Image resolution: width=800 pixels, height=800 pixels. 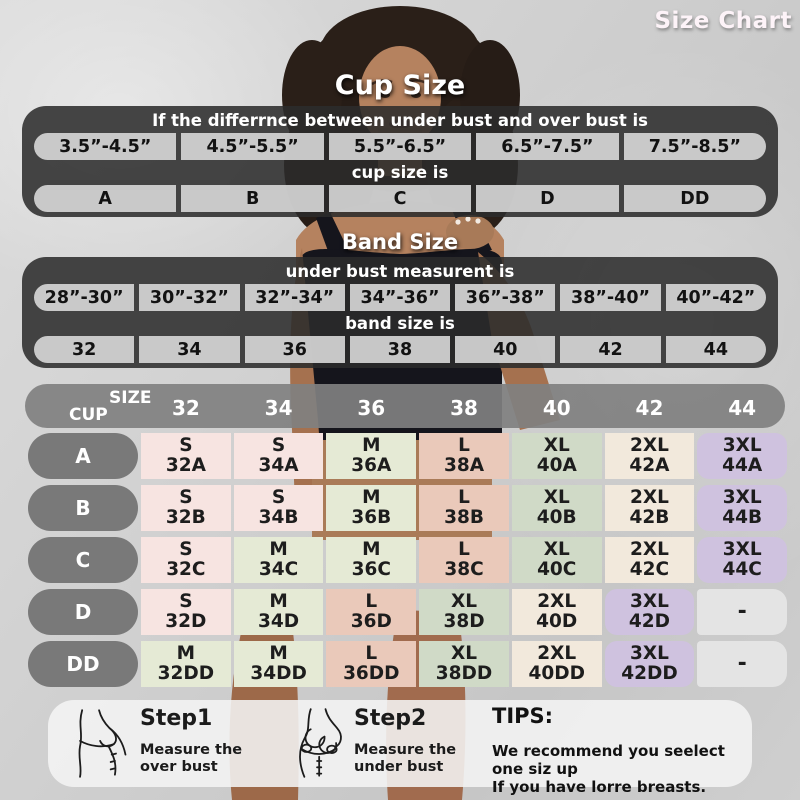 What do you see at coordinates (371, 408) in the screenshot?
I see `matrix-column-header: 36` at bounding box center [371, 408].